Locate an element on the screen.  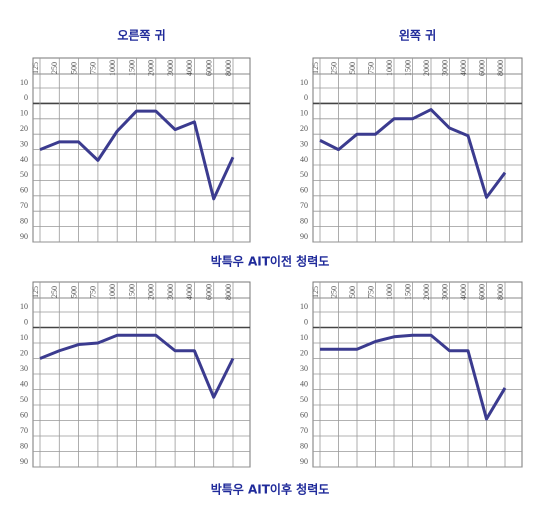
chart-title: 왼쪽 귀 is located at coordinates (417, 35).